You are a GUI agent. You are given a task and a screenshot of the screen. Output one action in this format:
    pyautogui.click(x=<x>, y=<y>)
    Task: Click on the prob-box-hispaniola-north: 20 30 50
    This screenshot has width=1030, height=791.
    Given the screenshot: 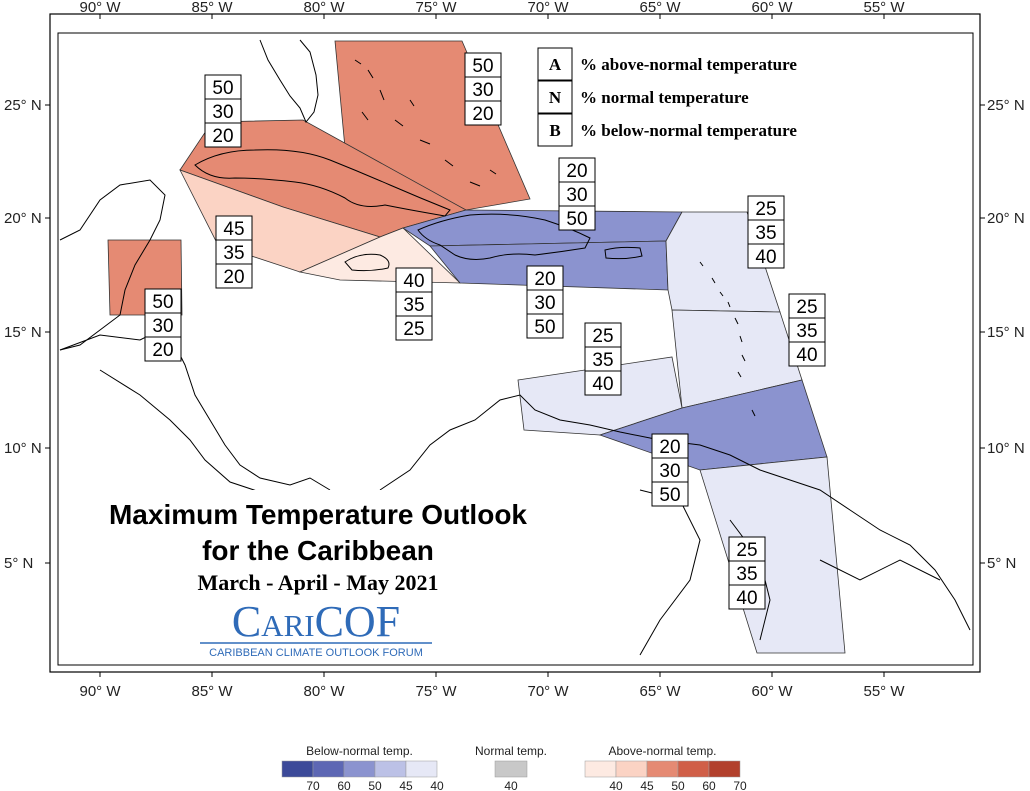 What is the action you would take?
    pyautogui.click(x=577, y=194)
    